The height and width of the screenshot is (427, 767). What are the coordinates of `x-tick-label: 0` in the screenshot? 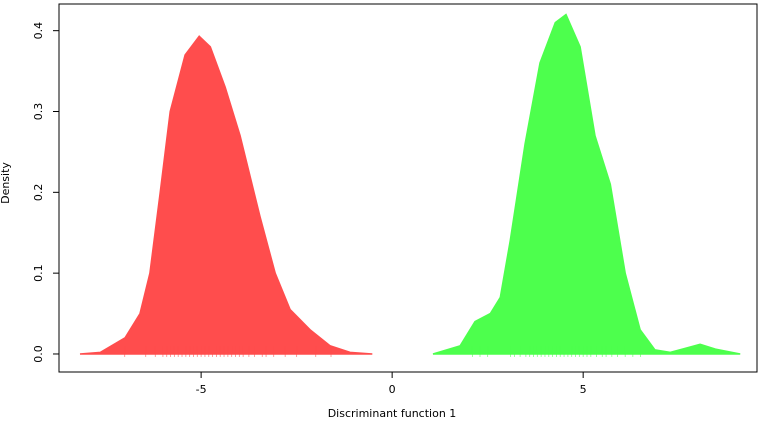 It's located at (392, 389).